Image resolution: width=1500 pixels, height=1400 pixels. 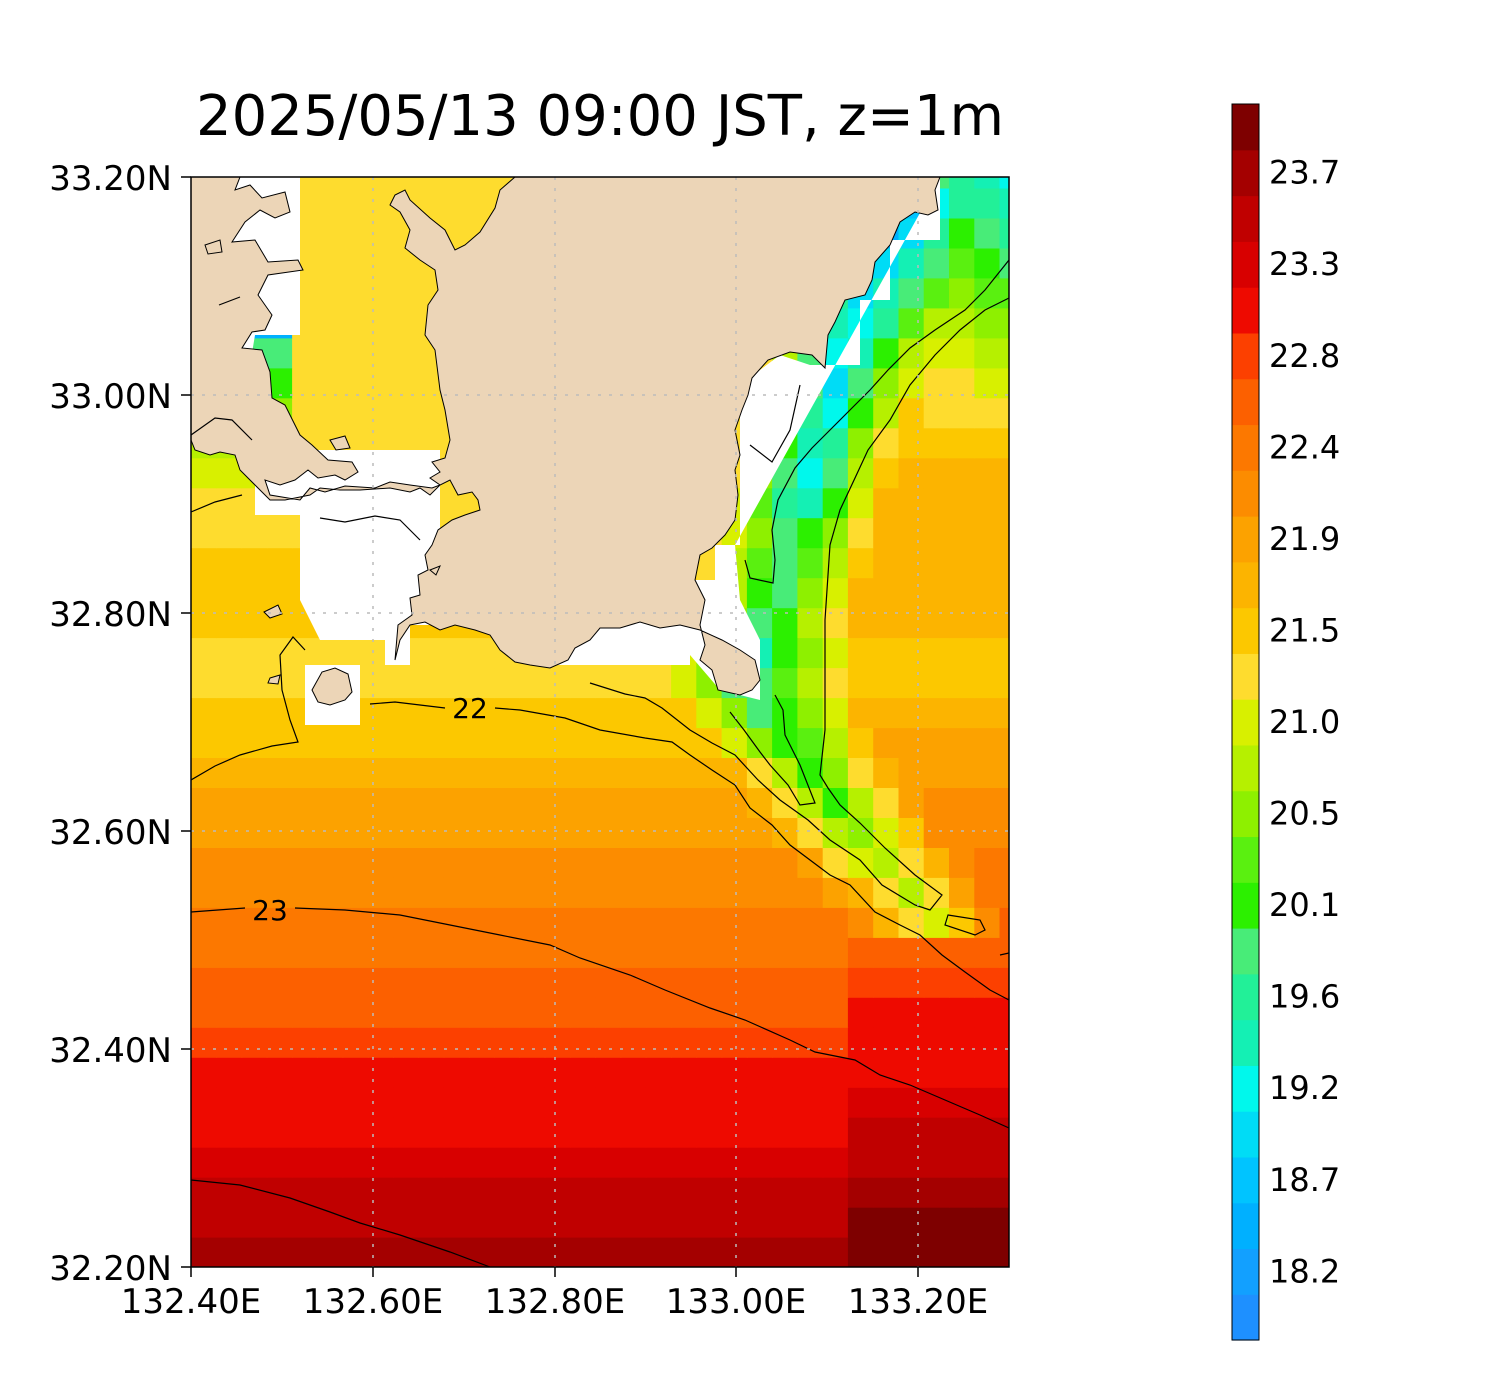 What do you see at coordinates (1304, 173) in the screenshot?
I see `colorbar-tick-label: 23.7` at bounding box center [1304, 173].